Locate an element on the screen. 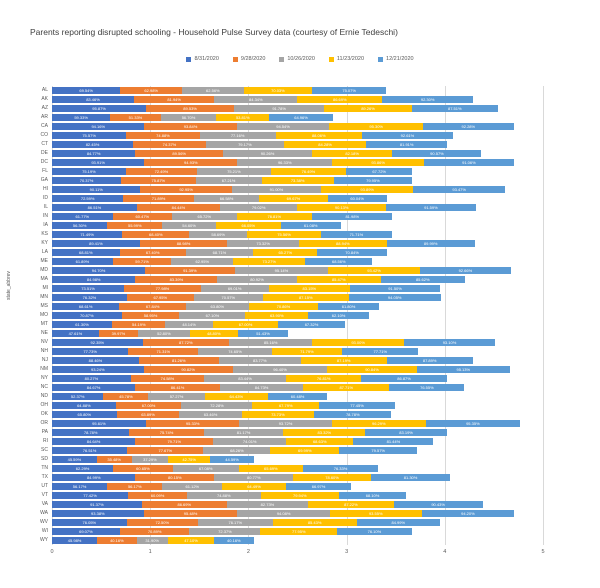 The width and height of the screenshot is (600, 588). x-tick-label-2: 2 is located at coordinates (248, 552).